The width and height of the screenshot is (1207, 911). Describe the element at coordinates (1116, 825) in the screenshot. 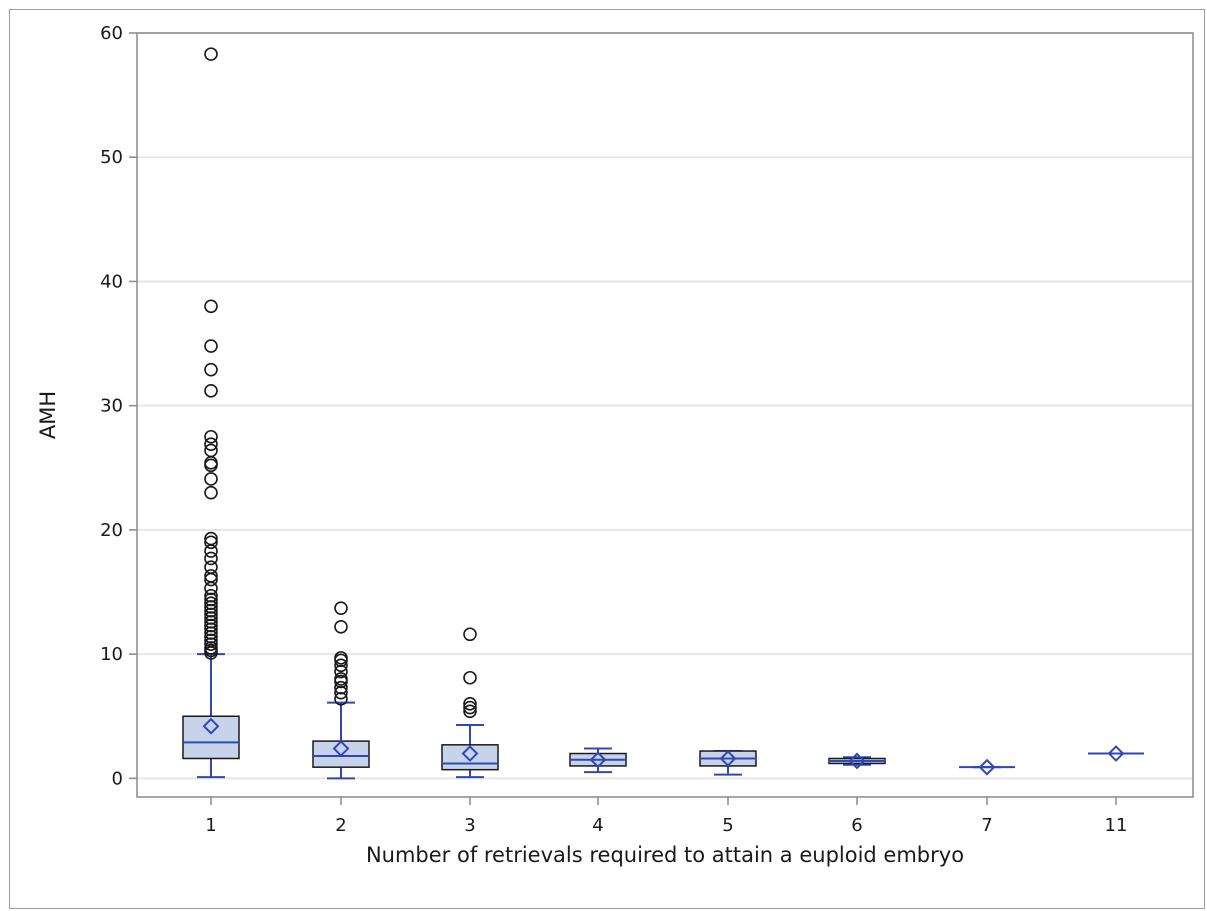

I see `x-tick-label: 11` at that location.